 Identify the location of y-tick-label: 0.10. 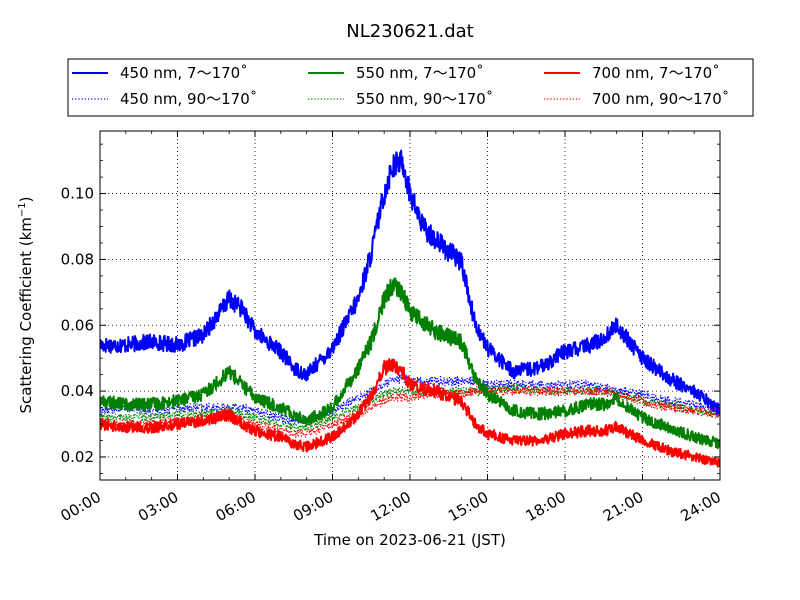
(77, 194).